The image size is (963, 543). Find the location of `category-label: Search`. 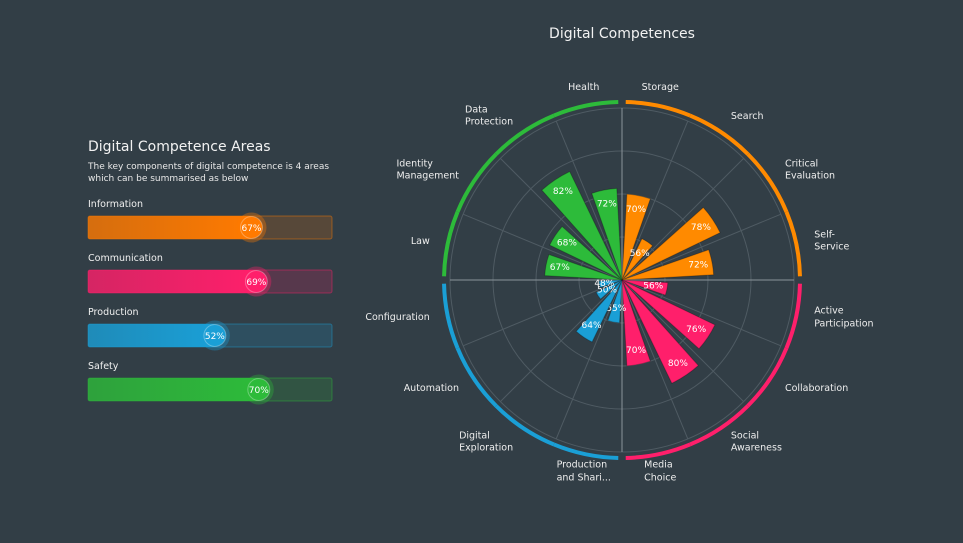

category-label: Search is located at coordinates (747, 116).